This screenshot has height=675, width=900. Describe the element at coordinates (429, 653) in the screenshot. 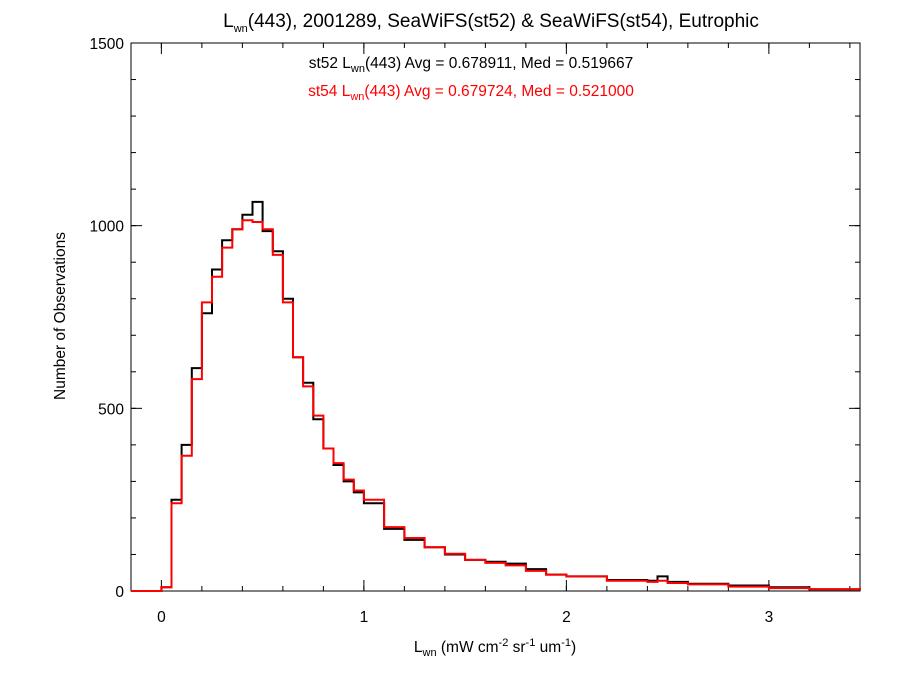

I see `xlabel-subscript: wn` at that location.